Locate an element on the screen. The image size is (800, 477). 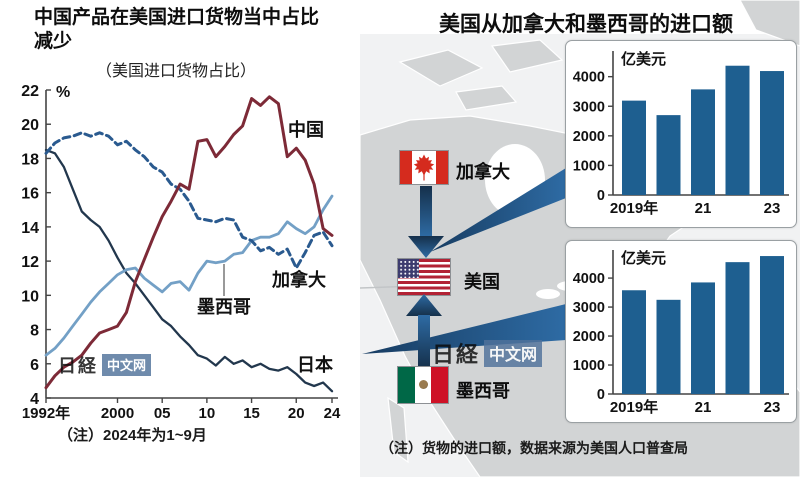
usa-label: 美国 is located at coordinates (482, 282).